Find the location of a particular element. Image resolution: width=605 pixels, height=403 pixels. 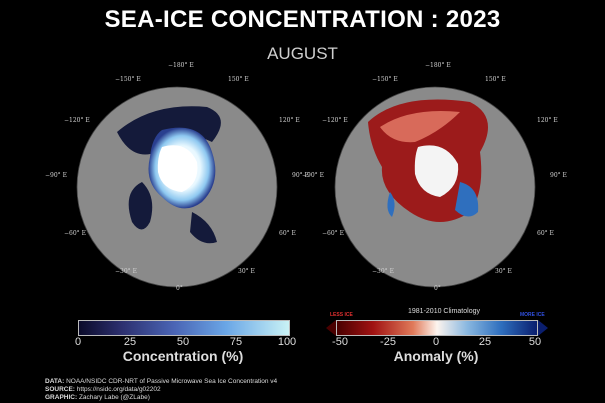

ice-loss-region is located at coordinates (420, 127).